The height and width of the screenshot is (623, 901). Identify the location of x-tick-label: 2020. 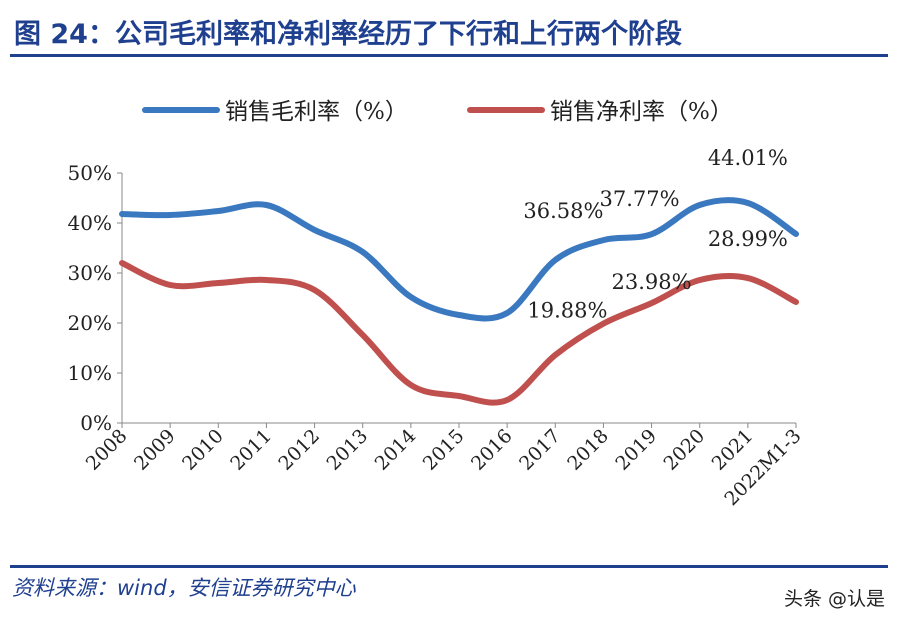
(684, 450).